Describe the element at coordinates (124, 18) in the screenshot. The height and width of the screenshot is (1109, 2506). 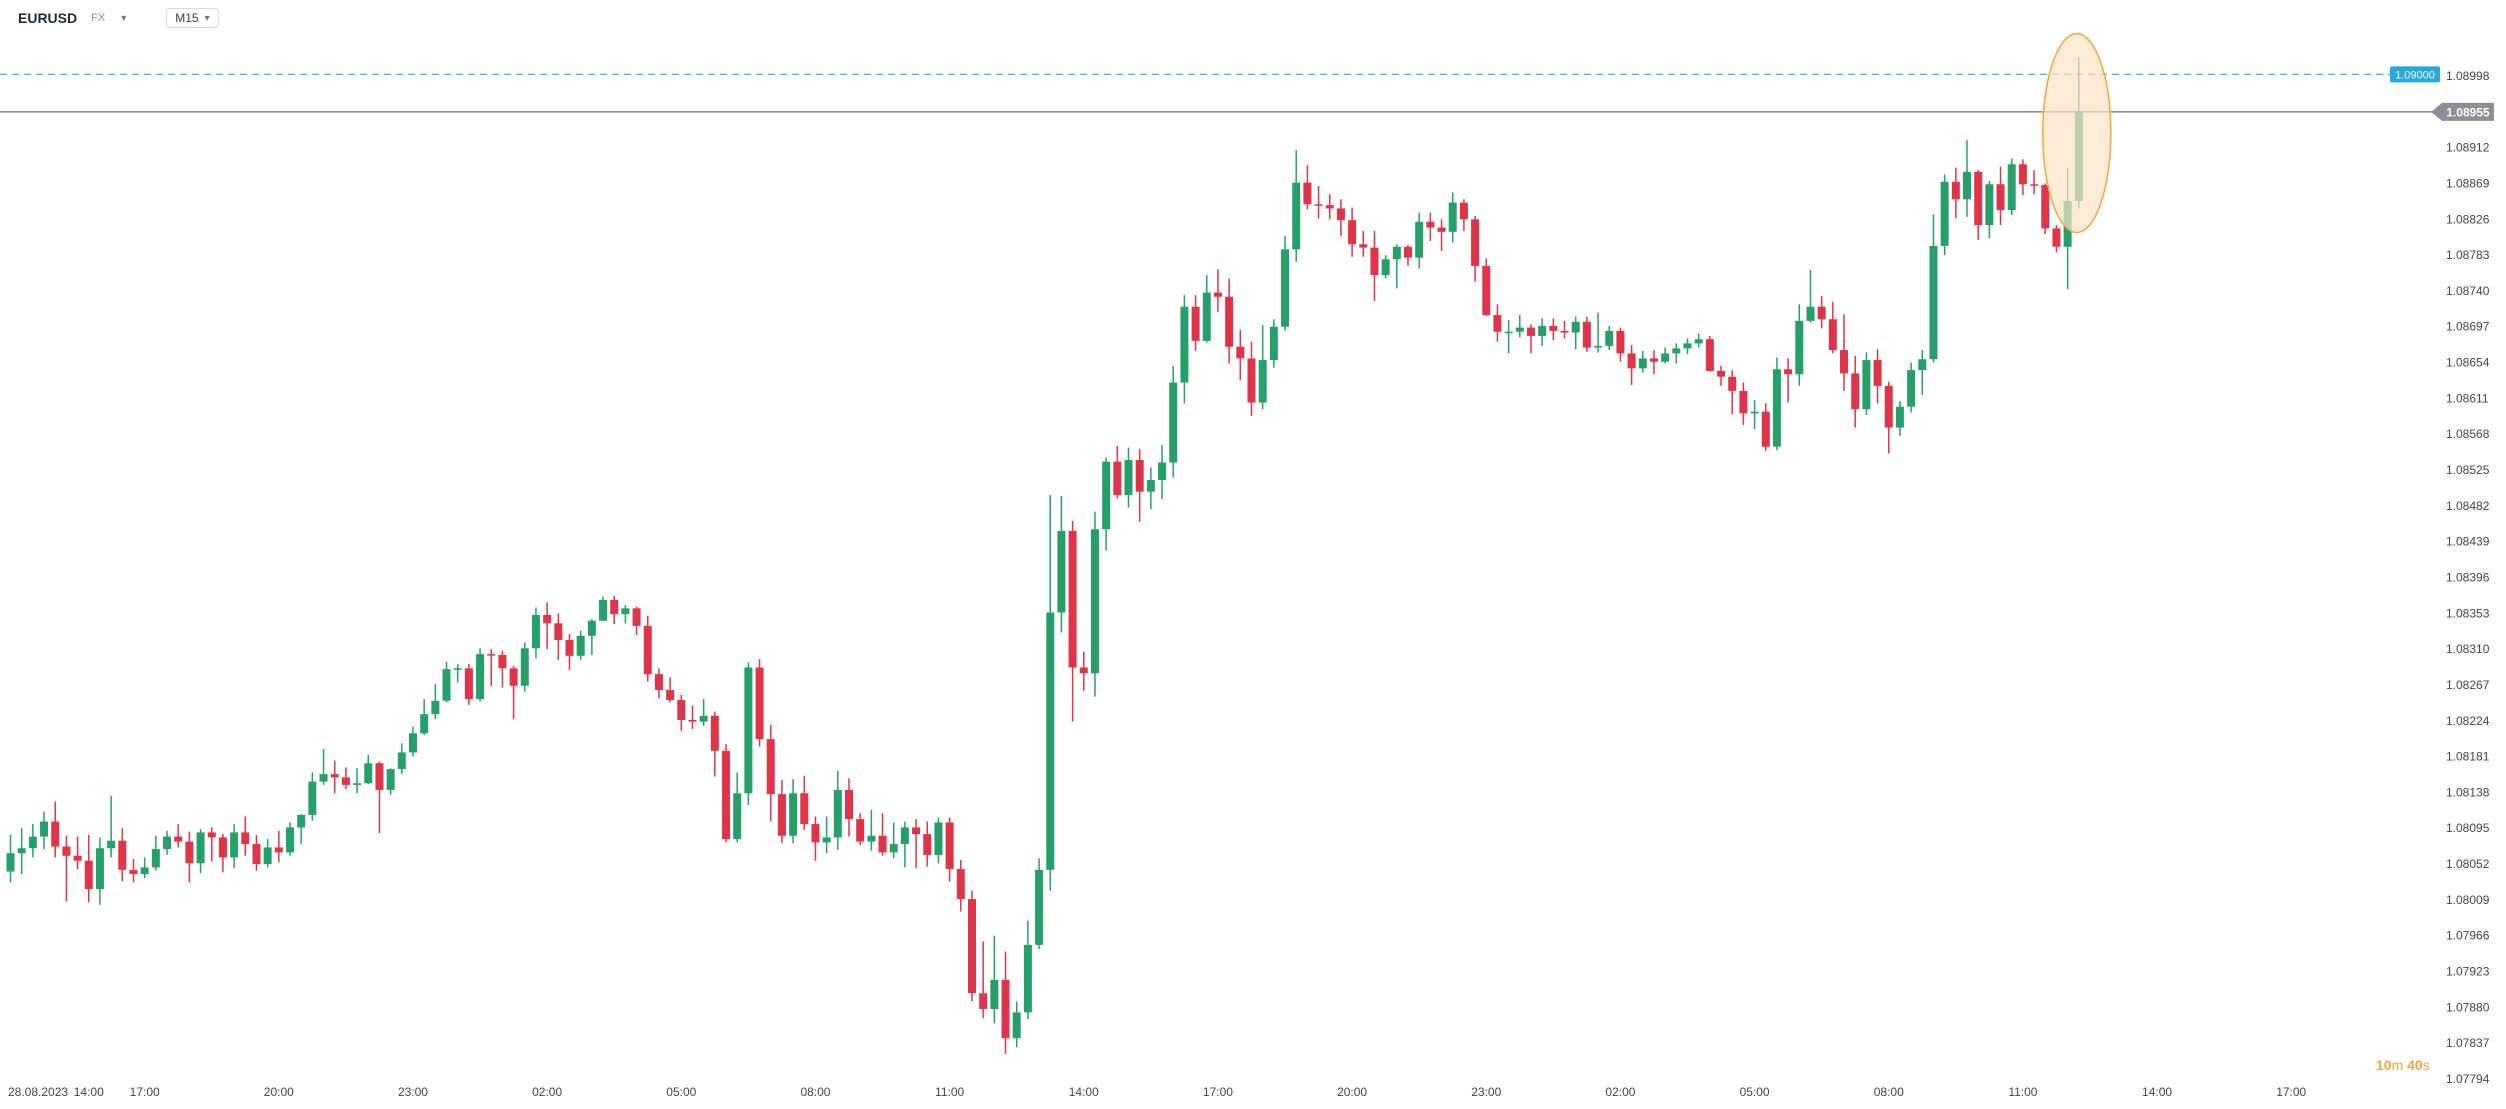
I see `symbol-dropdown-chevron-down-icon: ▾` at that location.